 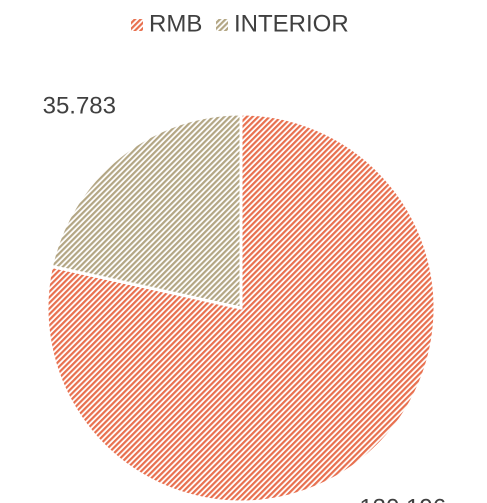 What do you see at coordinates (402, 498) in the screenshot?
I see `data-label: 130.196` at bounding box center [402, 498].